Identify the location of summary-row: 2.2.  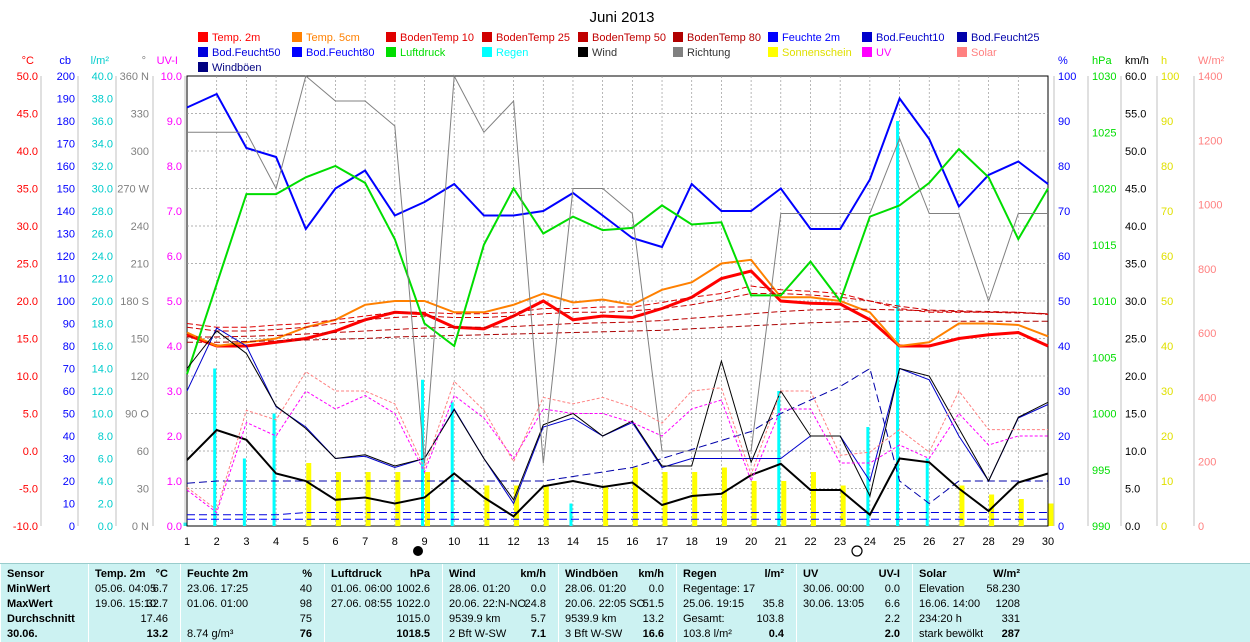
(855, 619).